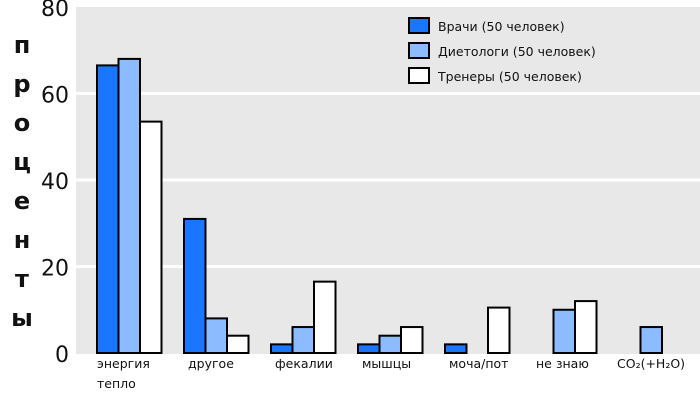 The width and height of the screenshot is (700, 404). What do you see at coordinates (21, 84) in the screenshot?
I see `y-axis-label-letter: р` at bounding box center [21, 84].